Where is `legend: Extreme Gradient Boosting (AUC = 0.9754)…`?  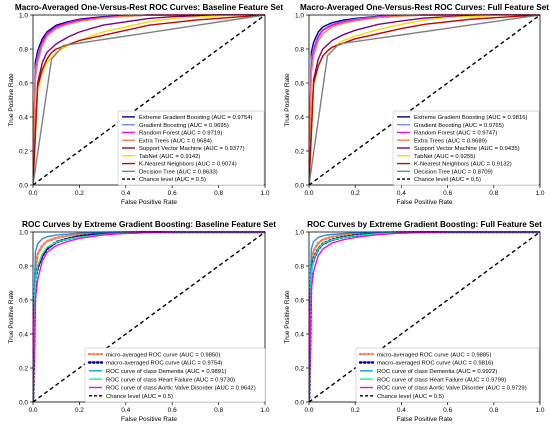
legend: Extreme Gradient Boosting (AUC = 0.9754)… is located at coordinates (191, 148).